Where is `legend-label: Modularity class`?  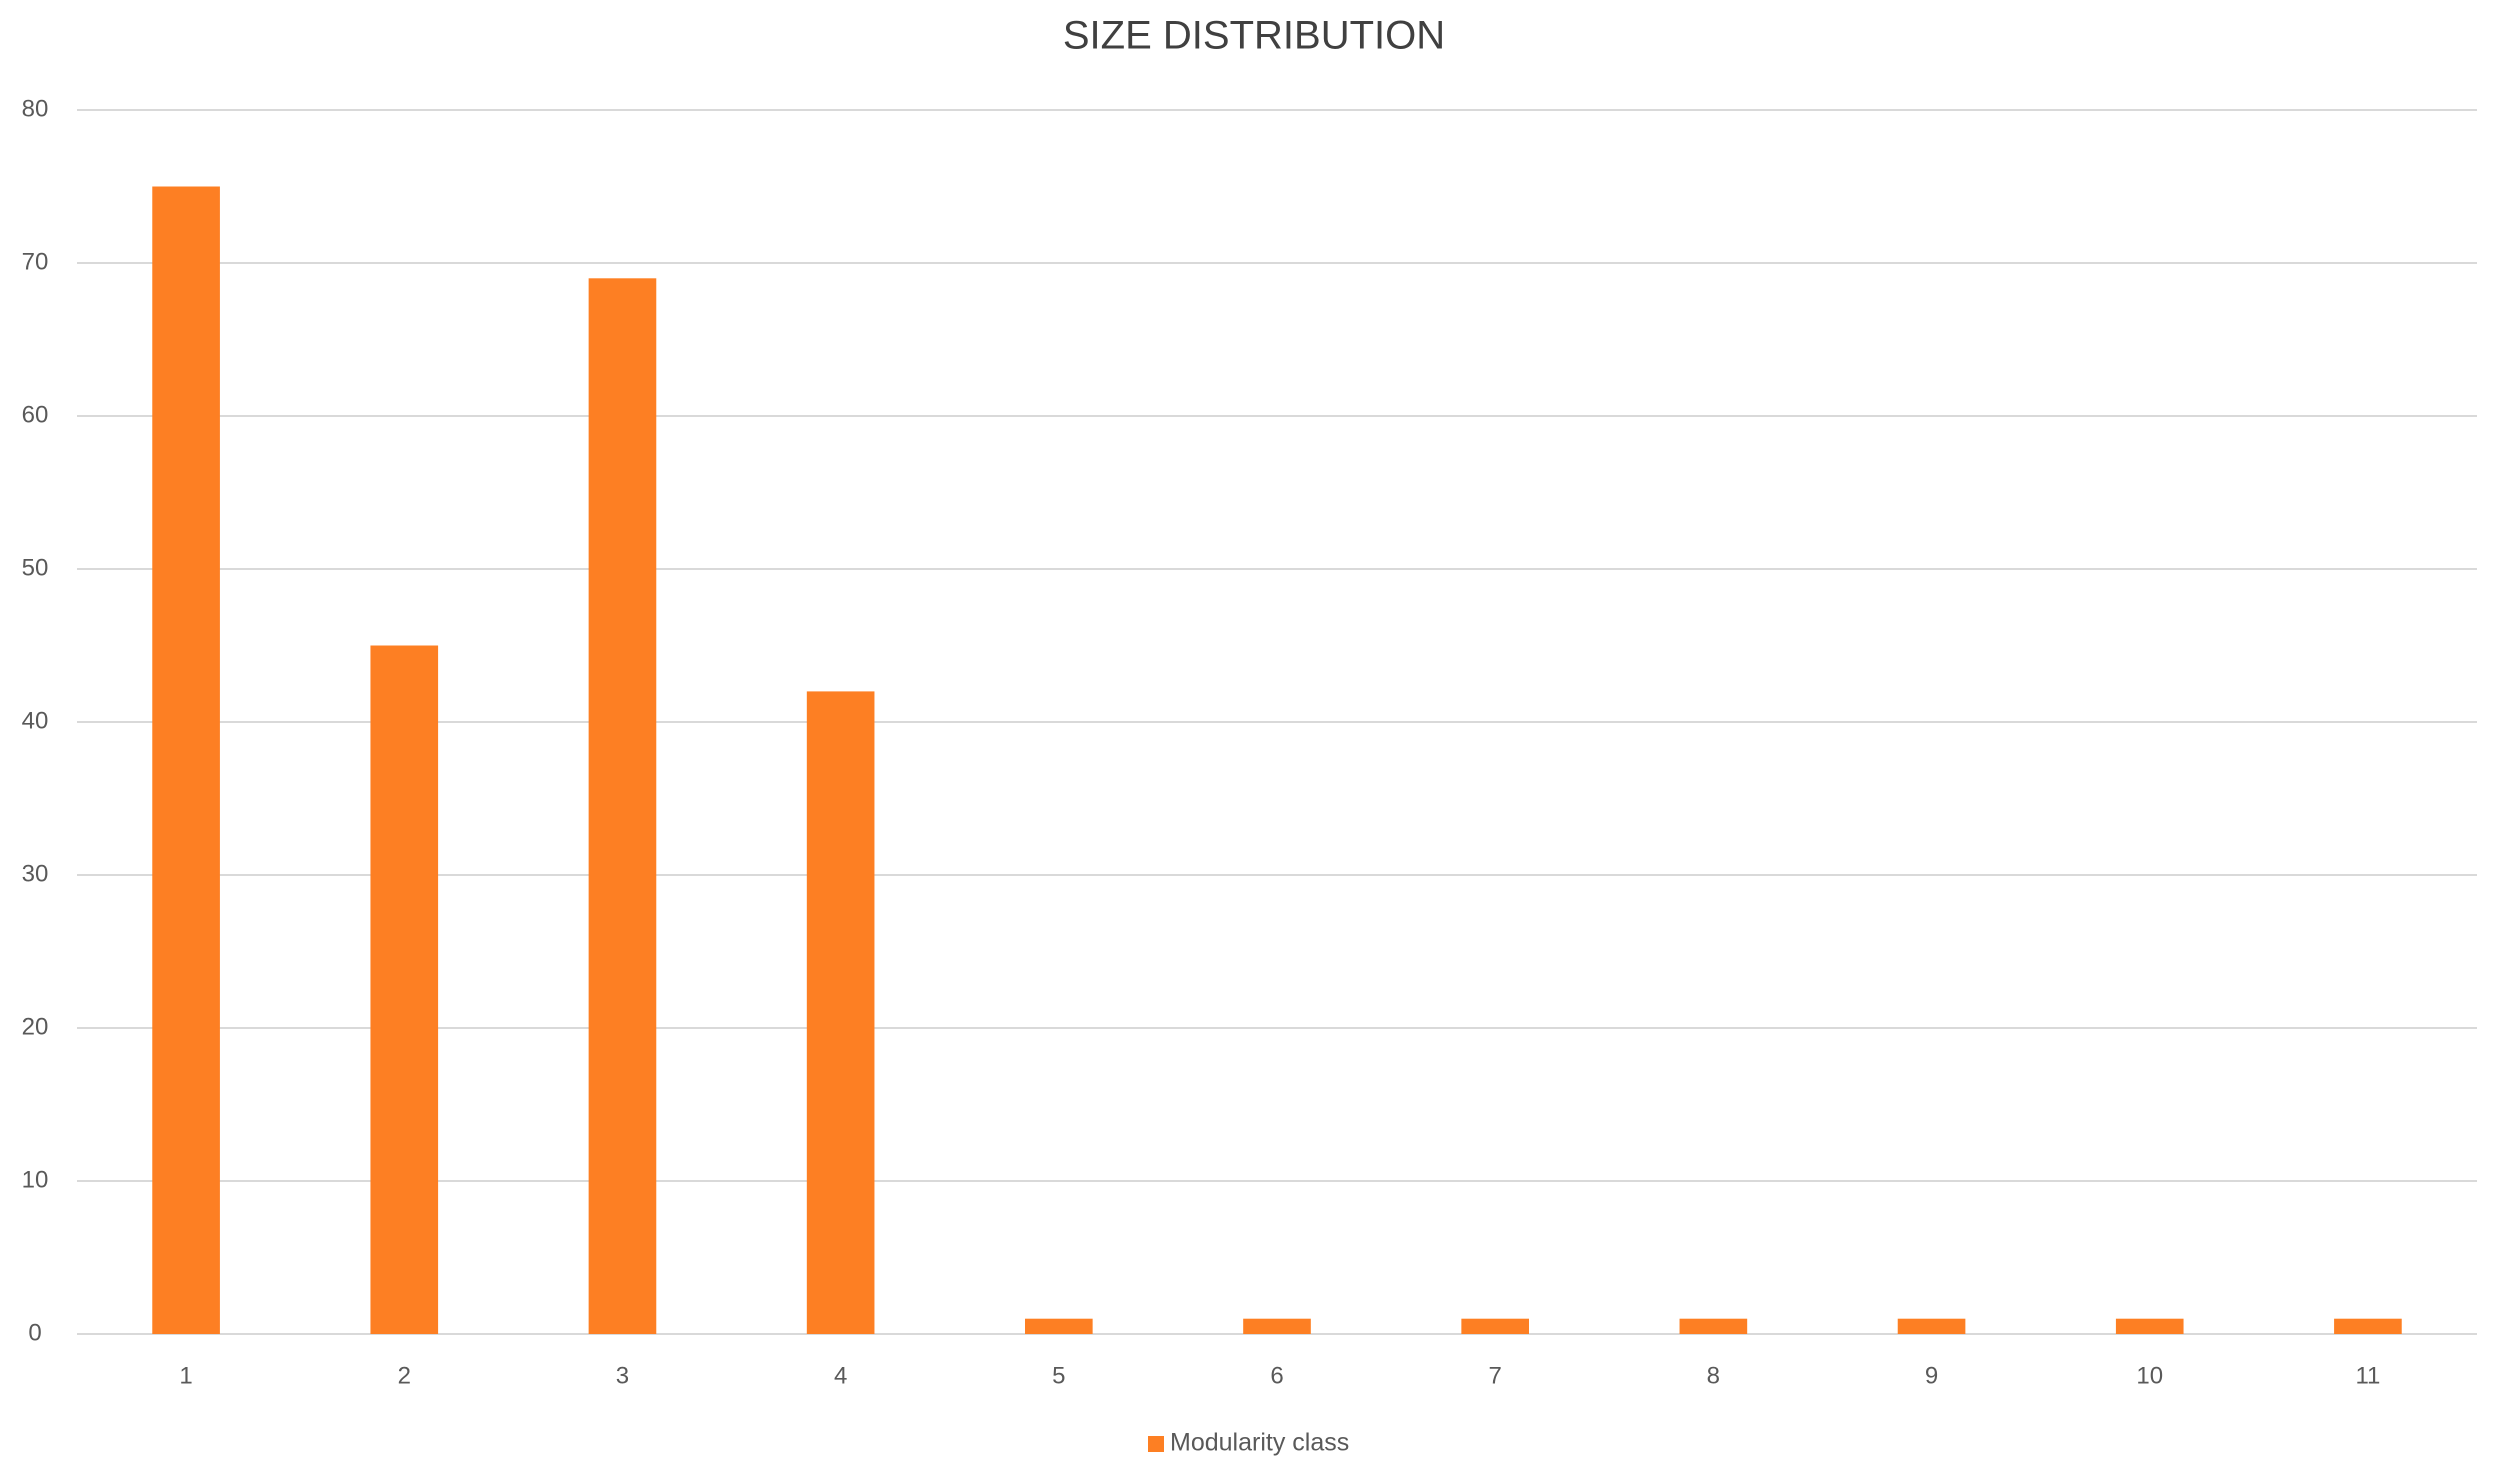
legend-label: Modularity class is located at coordinates (1259, 1443).